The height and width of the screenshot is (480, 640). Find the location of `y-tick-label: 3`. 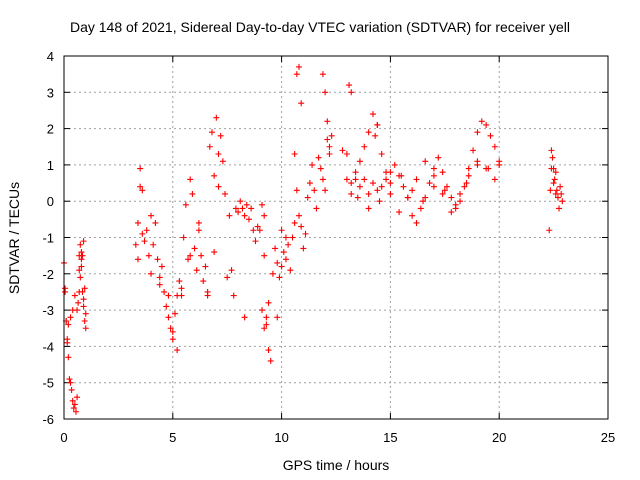

y-tick-label: 3 is located at coordinates (50, 92).